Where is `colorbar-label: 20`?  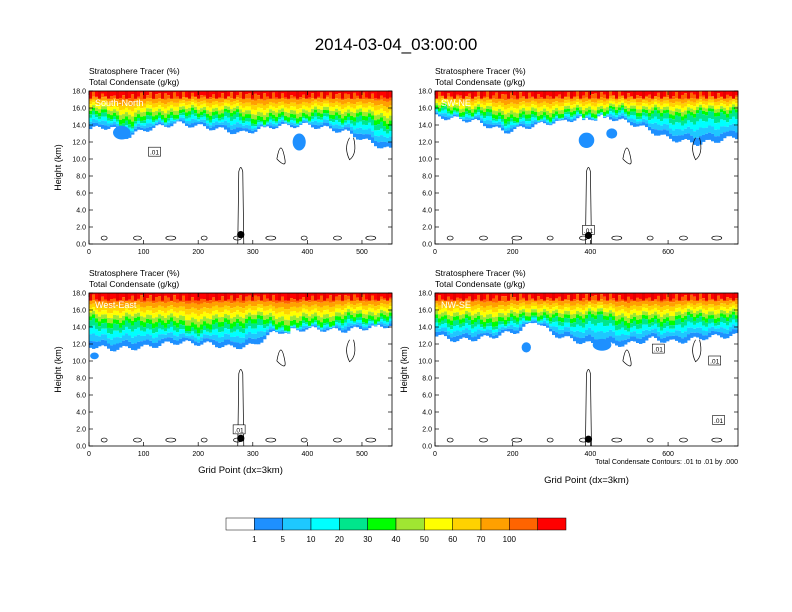
colorbar-label: 20 is located at coordinates (339, 539).